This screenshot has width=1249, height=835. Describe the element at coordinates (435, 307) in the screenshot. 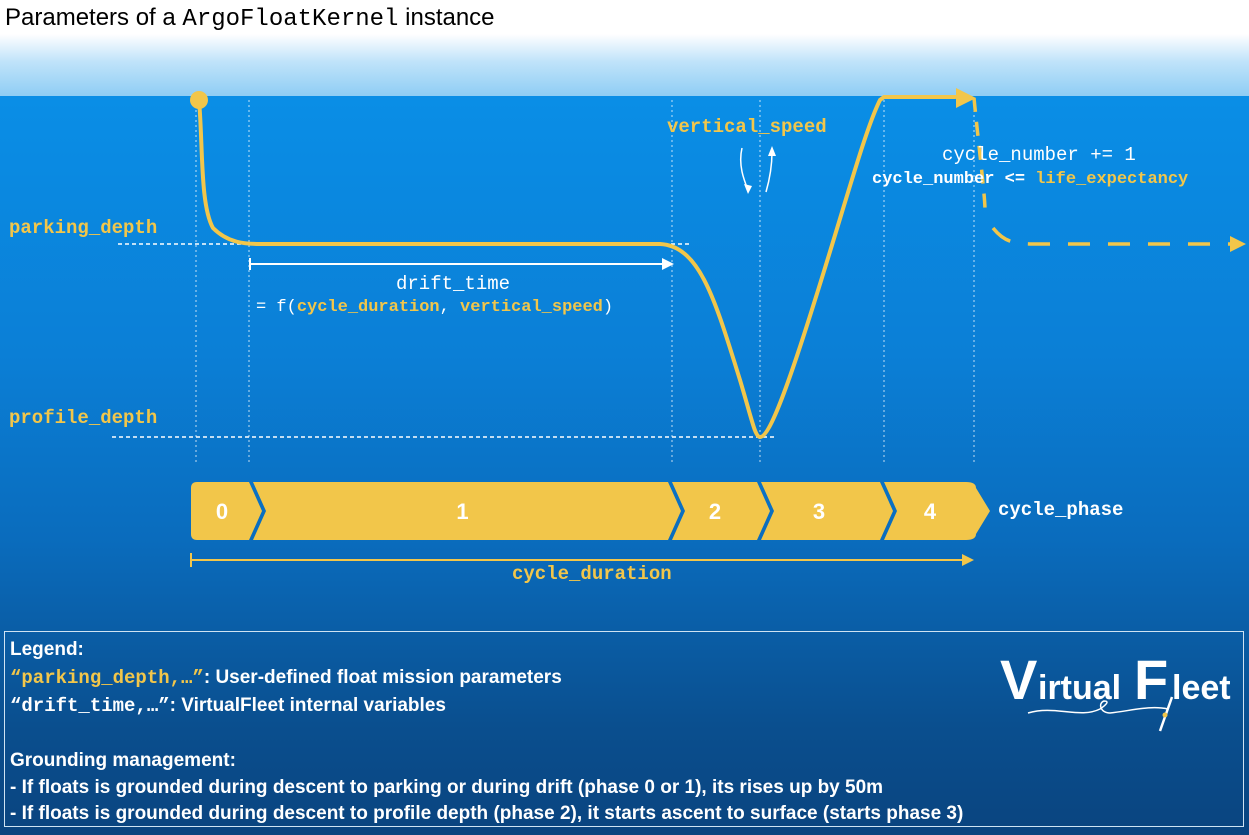

I see `drift-time-formula: = f(cycle_duration, vertical_speed)` at that location.